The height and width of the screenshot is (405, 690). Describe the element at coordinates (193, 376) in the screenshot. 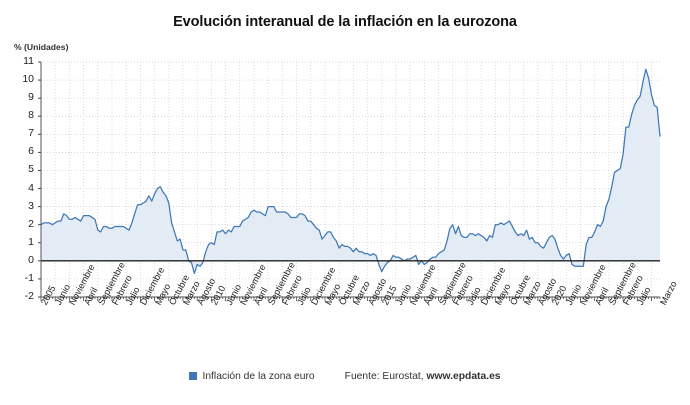

I see `legend-swatch-icon` at that location.